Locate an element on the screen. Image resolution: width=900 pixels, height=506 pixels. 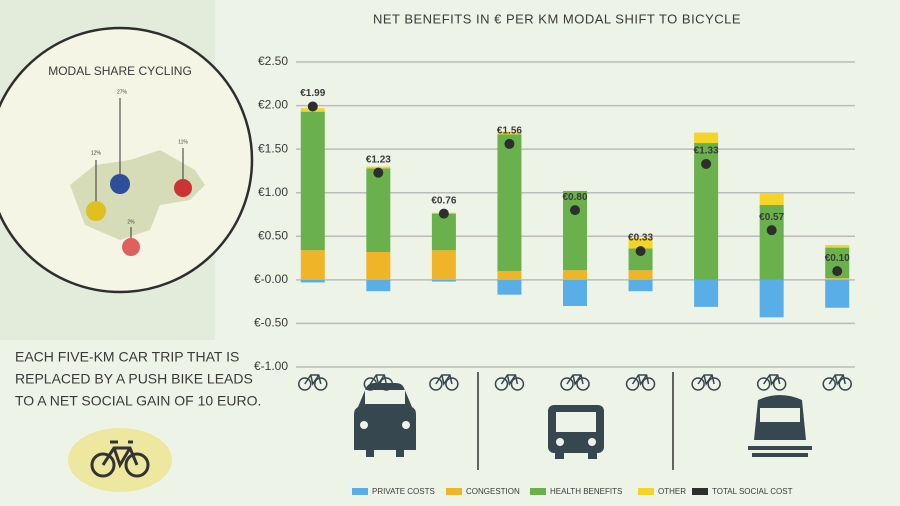
legend-label: HEALTH BENEFITS is located at coordinates (586, 491).